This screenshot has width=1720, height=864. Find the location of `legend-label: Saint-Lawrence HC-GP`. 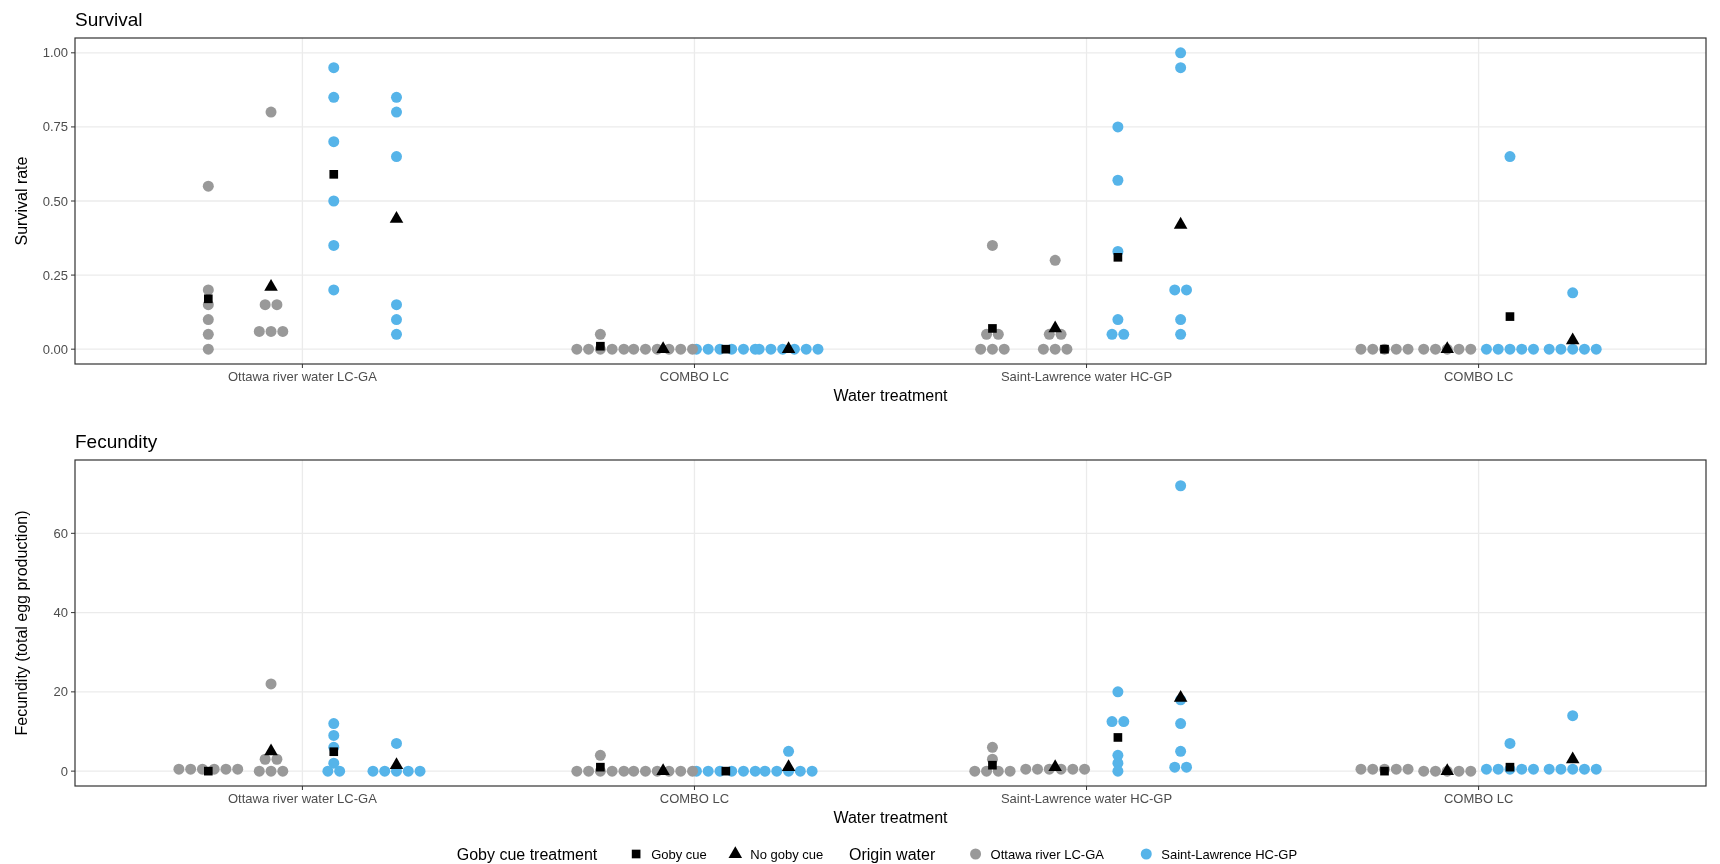

legend-label: Saint-Lawrence HC-GP is located at coordinates (1229, 854).